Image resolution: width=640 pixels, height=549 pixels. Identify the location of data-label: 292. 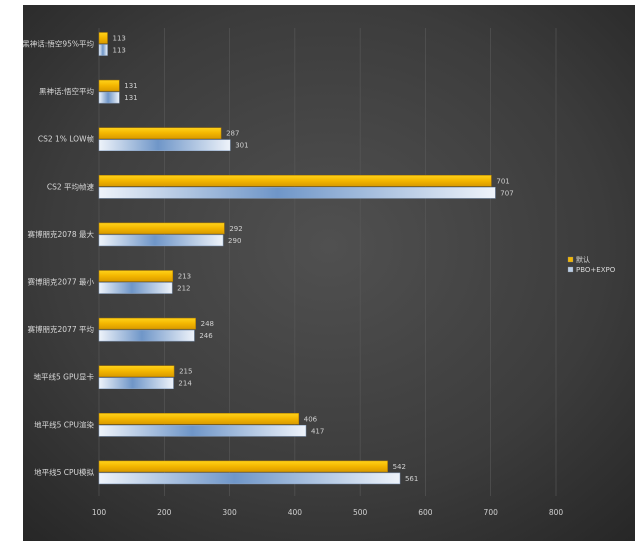
(235, 229).